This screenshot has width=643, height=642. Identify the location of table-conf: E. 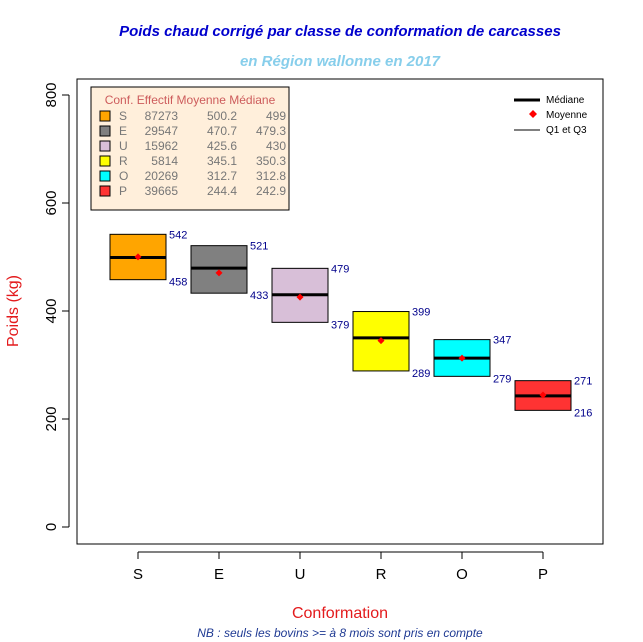
(123, 131).